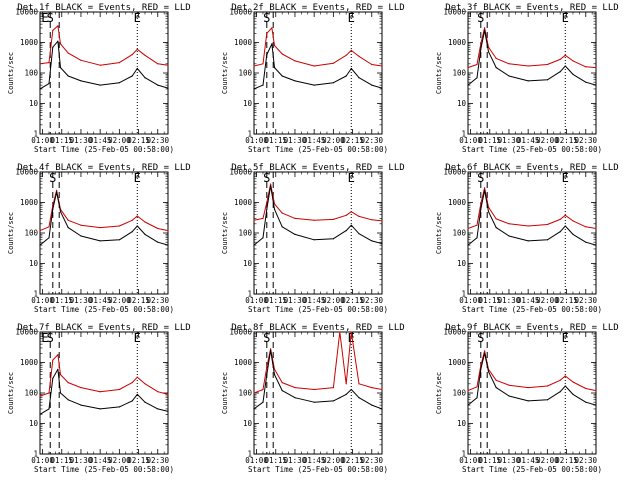 This screenshot has height=485, width=640. What do you see at coordinates (531, 8) in the screenshot?
I see `panel-title: Det_3f BLACK = Events, RED = LLD` at bounding box center [531, 8].